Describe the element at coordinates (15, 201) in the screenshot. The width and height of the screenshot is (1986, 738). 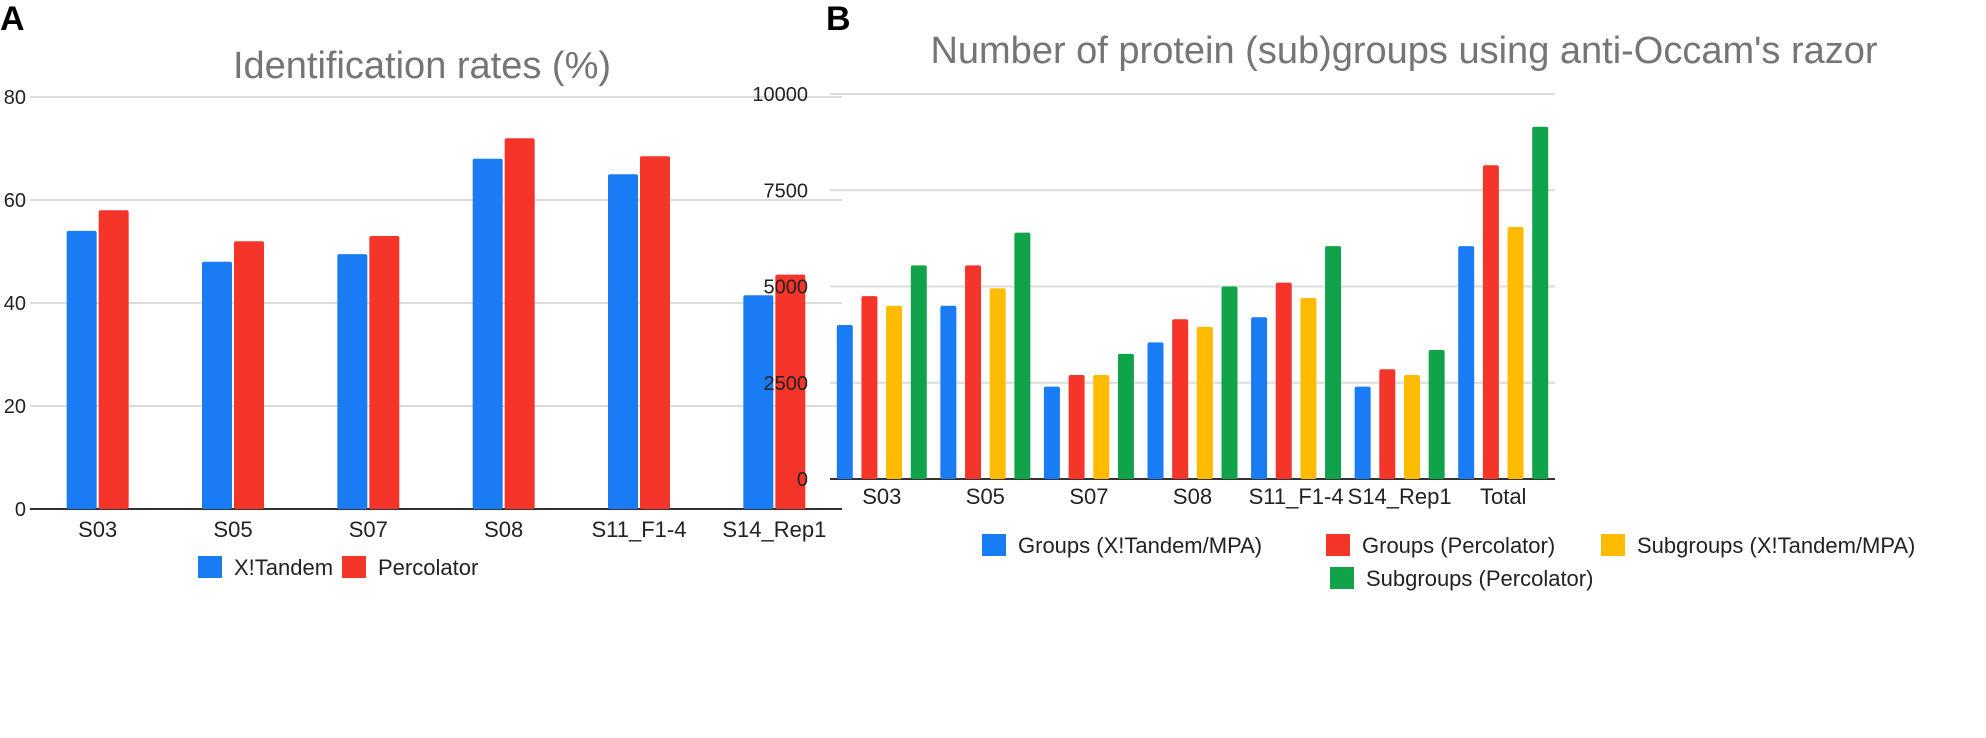
I see `y-tick-label: 60` at that location.